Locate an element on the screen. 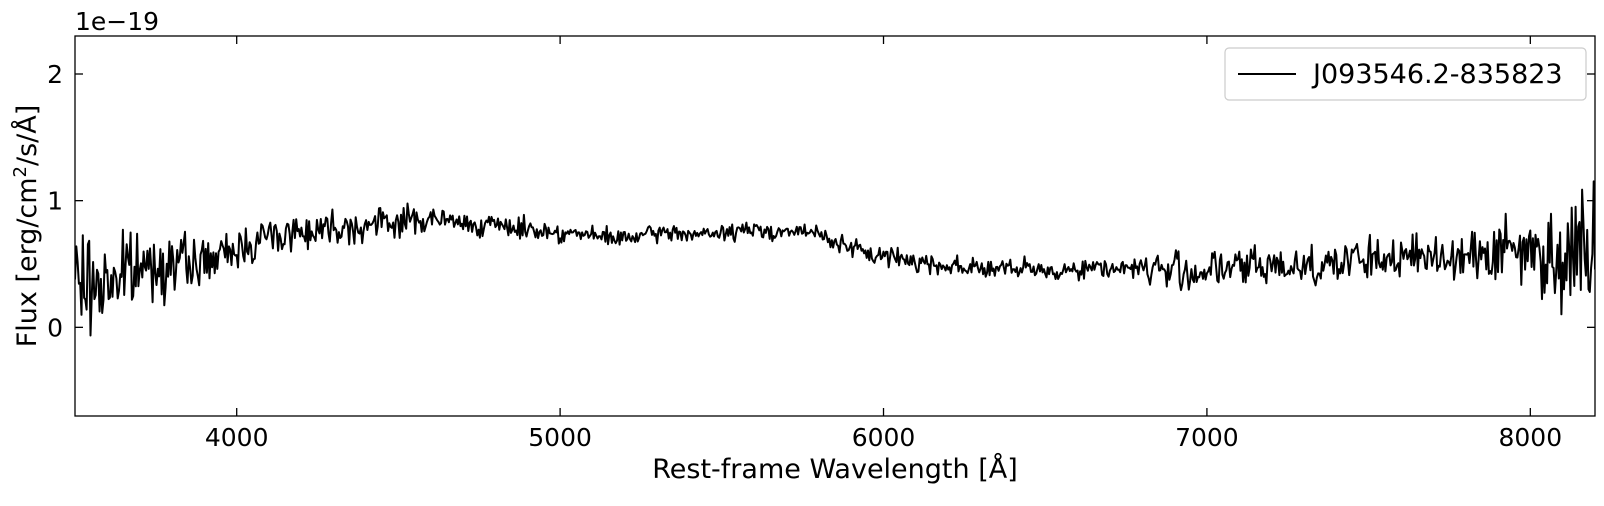  y-tick-label-1: 1 is located at coordinates (55, 201).